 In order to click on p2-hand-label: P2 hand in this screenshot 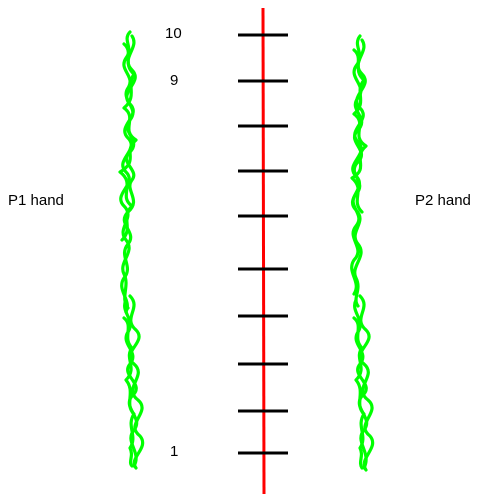, I will do `click(443, 200)`.